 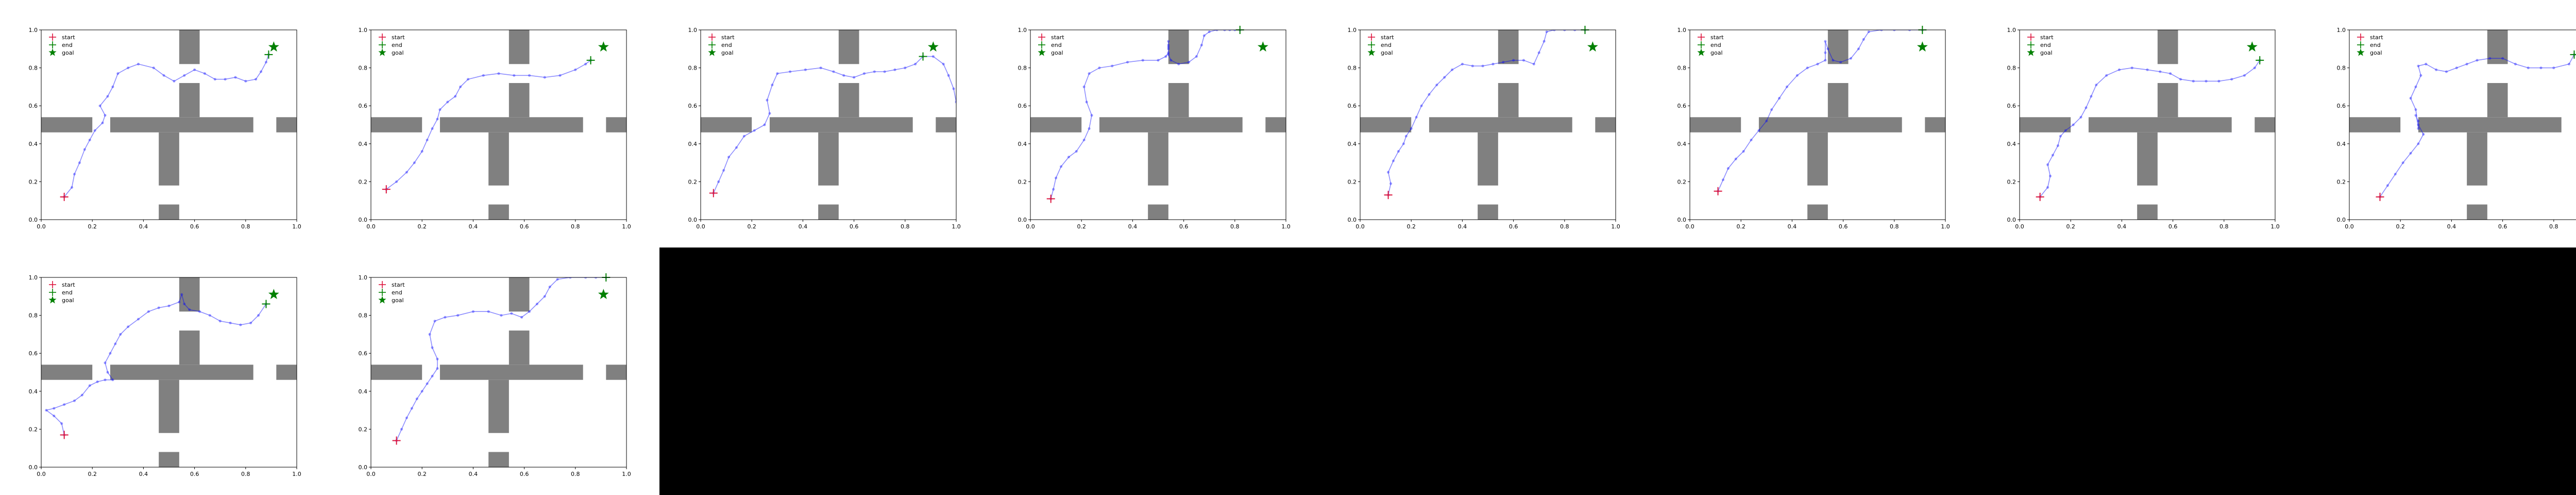 What do you see at coordinates (52, 300) in the screenshot?
I see `legend-goal-symbol` at bounding box center [52, 300].